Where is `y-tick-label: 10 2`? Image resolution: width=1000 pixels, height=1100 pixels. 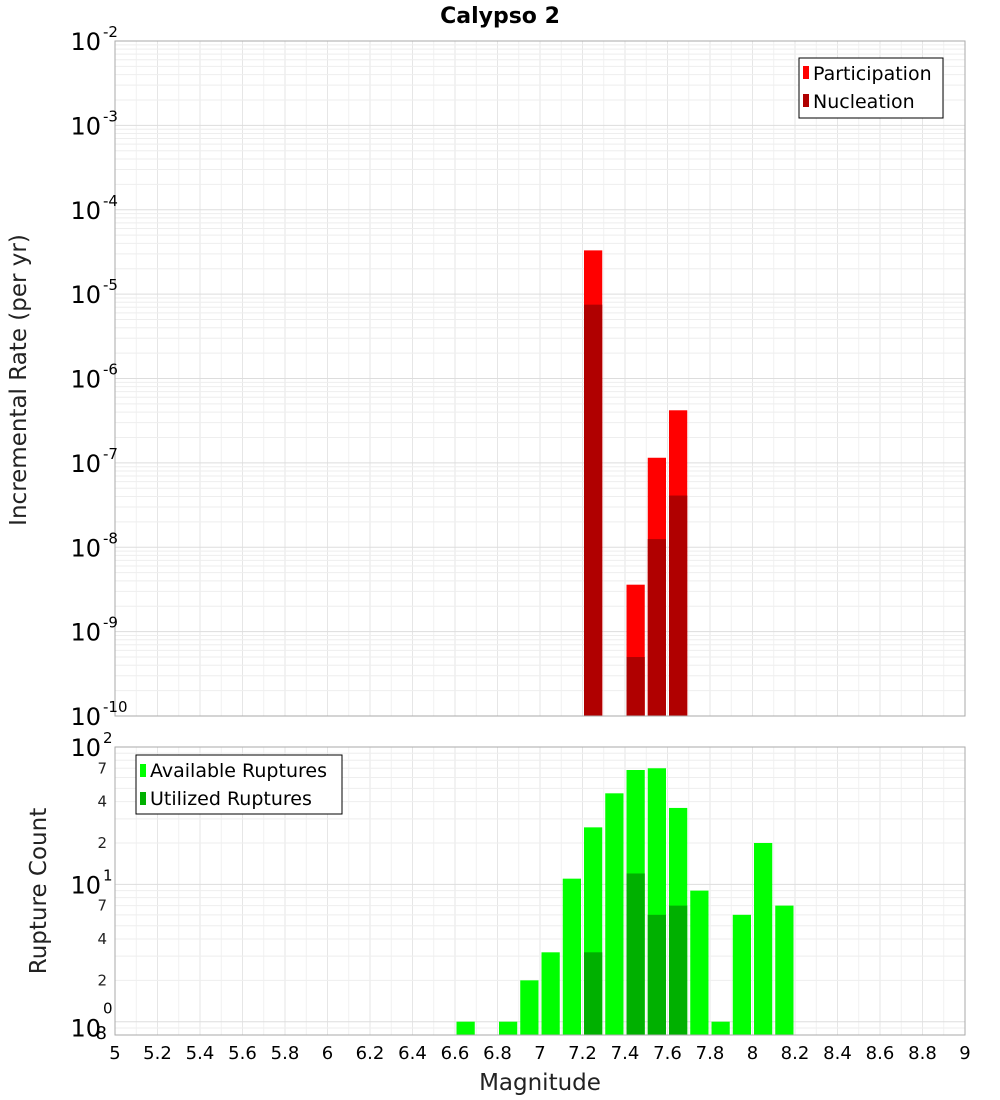
y-tick-label: 10 2 is located at coordinates (91, 745).